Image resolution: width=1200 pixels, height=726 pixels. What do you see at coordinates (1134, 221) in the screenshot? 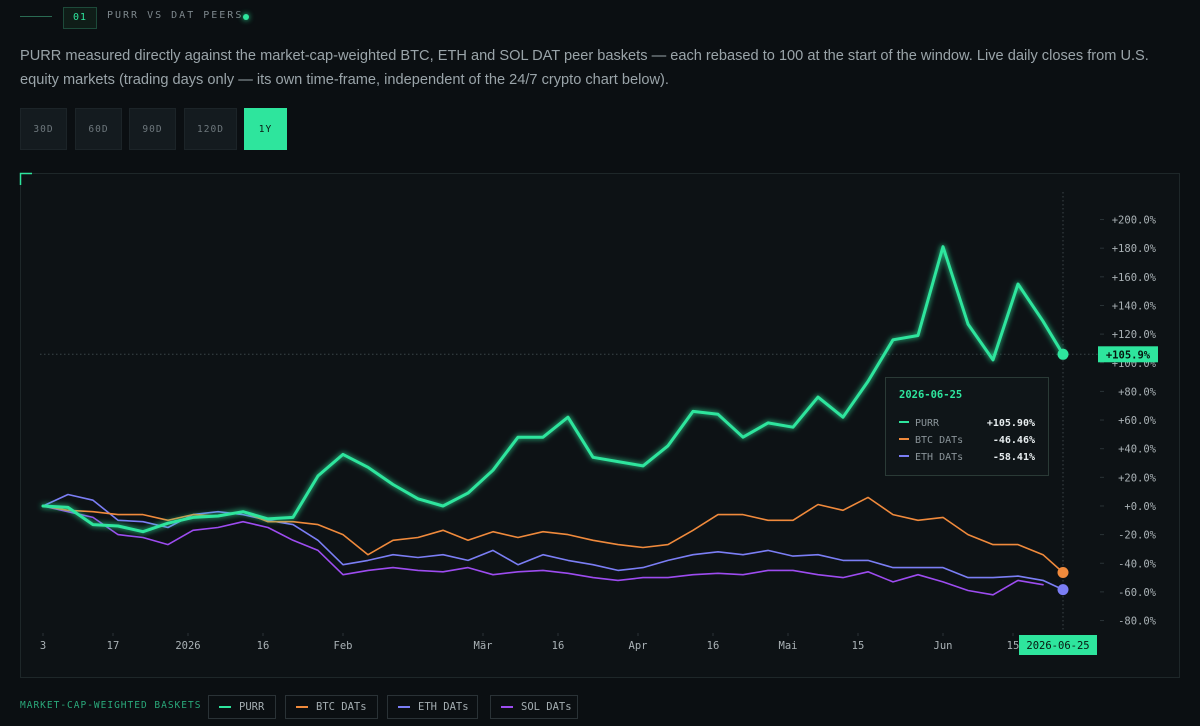
I see `y-tick-label: +200.0%` at bounding box center [1134, 221].